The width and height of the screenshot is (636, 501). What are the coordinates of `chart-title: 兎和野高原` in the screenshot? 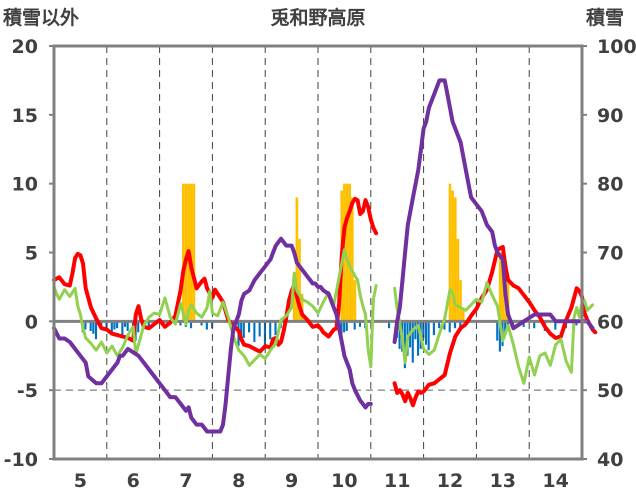 It's located at (317, 17).